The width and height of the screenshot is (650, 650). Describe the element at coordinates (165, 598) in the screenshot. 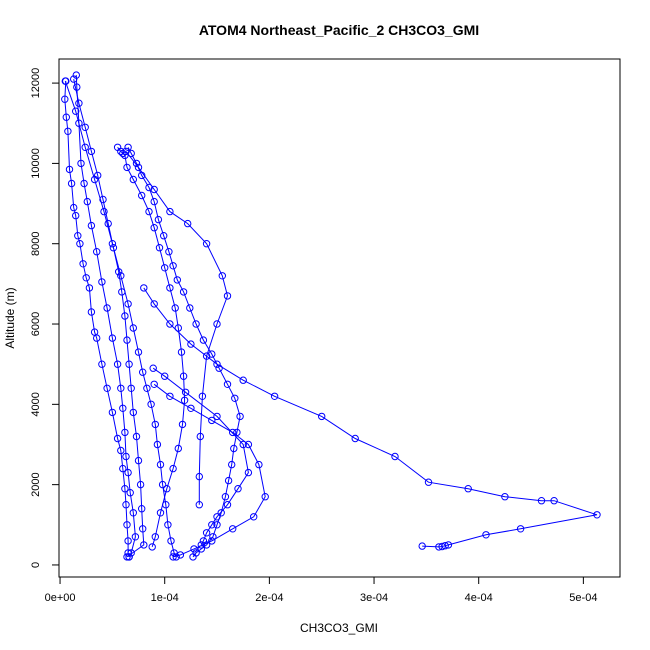

I see `x-tick-label: 1e-04` at that location.